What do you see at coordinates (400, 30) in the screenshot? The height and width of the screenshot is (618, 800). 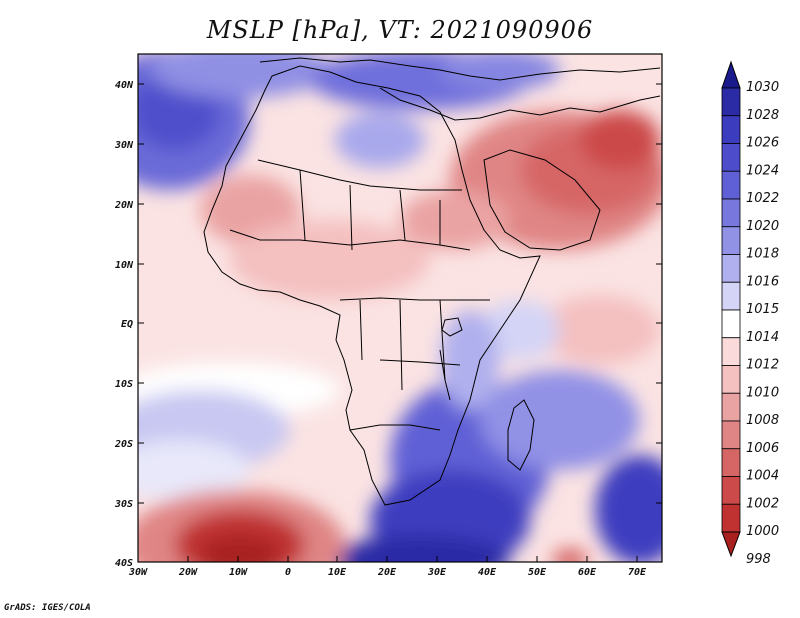 I see `map-title: MSLP [hPa], VT: 2021090906` at bounding box center [400, 30].